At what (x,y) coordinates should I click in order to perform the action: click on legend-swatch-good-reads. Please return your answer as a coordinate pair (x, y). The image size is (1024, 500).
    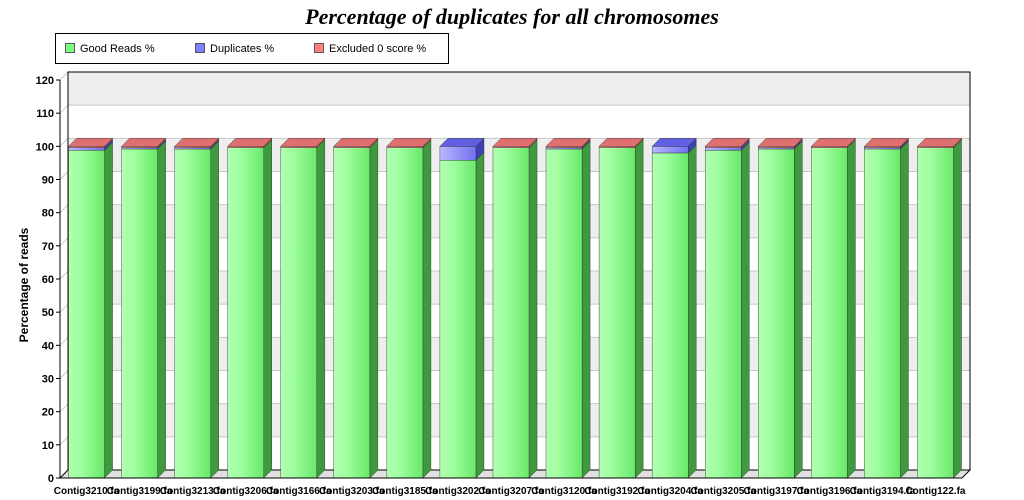
    Looking at the image, I should click on (70, 48).